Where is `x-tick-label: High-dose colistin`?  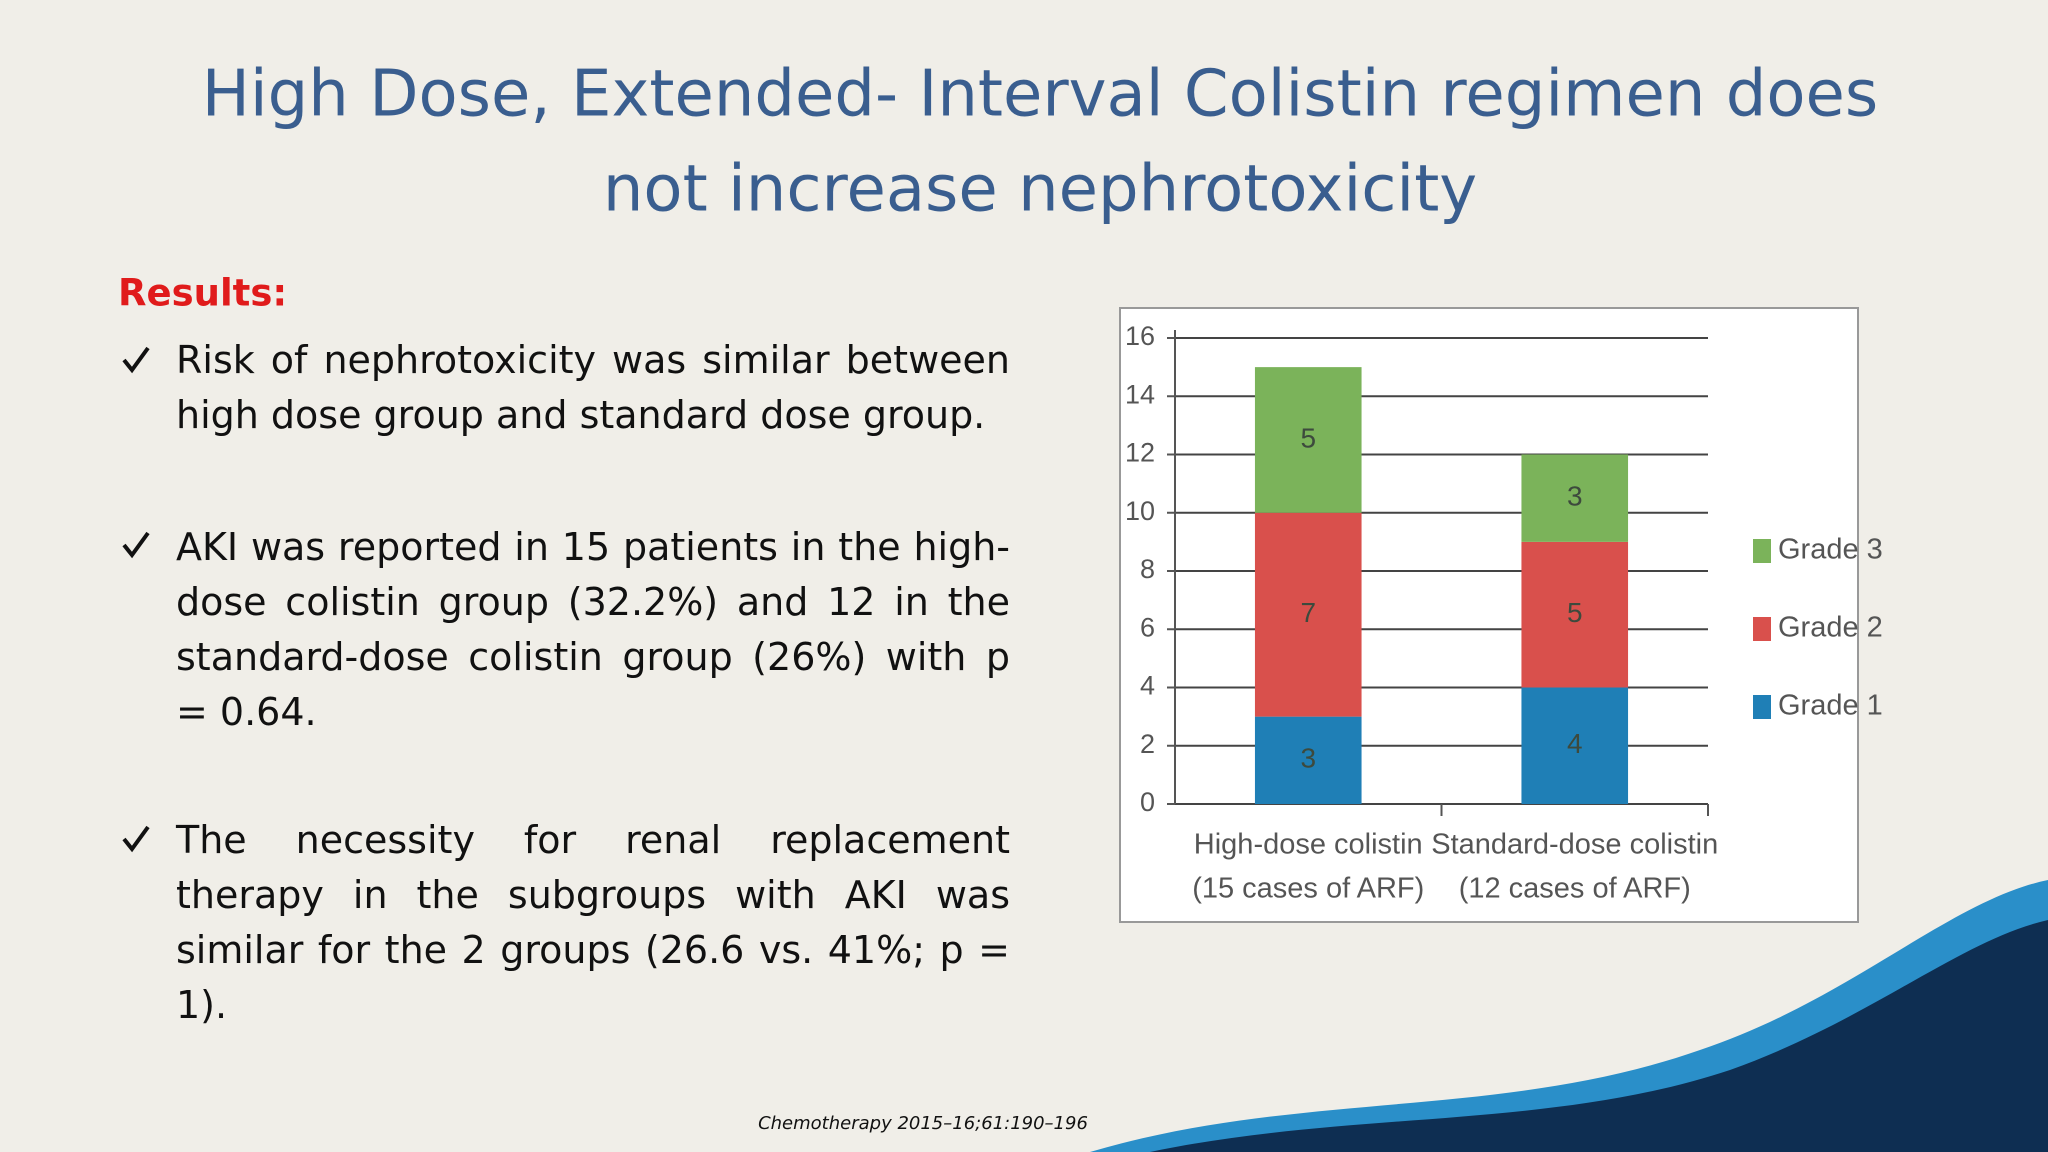 x-tick-label: High-dose colistin is located at coordinates (1308, 845).